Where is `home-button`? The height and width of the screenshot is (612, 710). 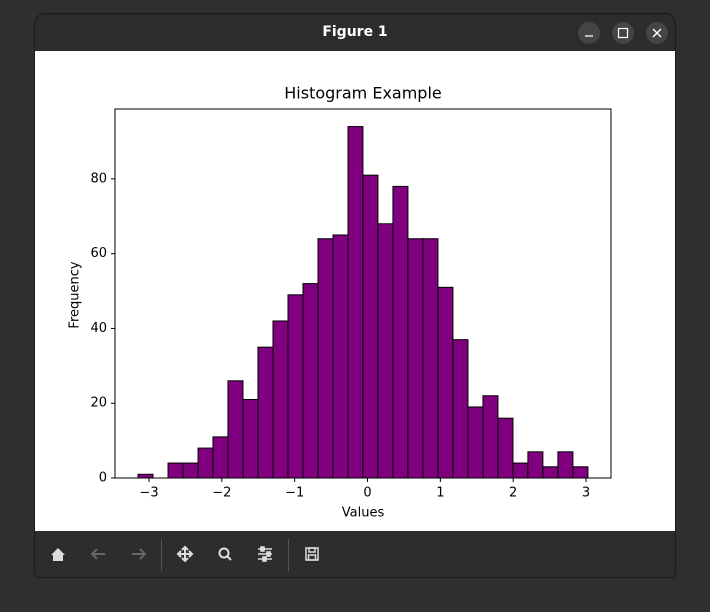 home-button is located at coordinates (58, 554).